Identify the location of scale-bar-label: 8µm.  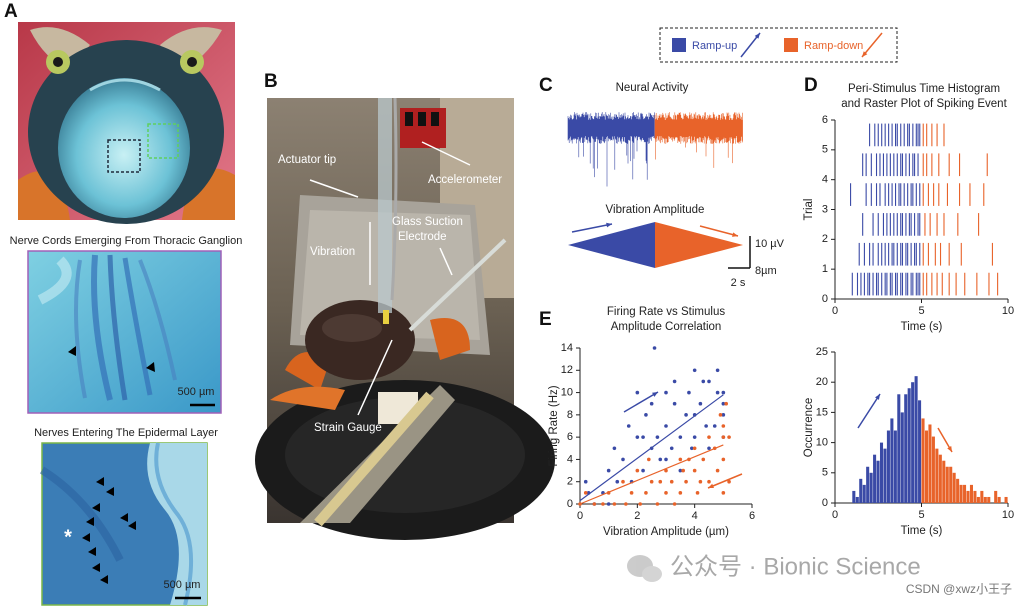
(766, 271).